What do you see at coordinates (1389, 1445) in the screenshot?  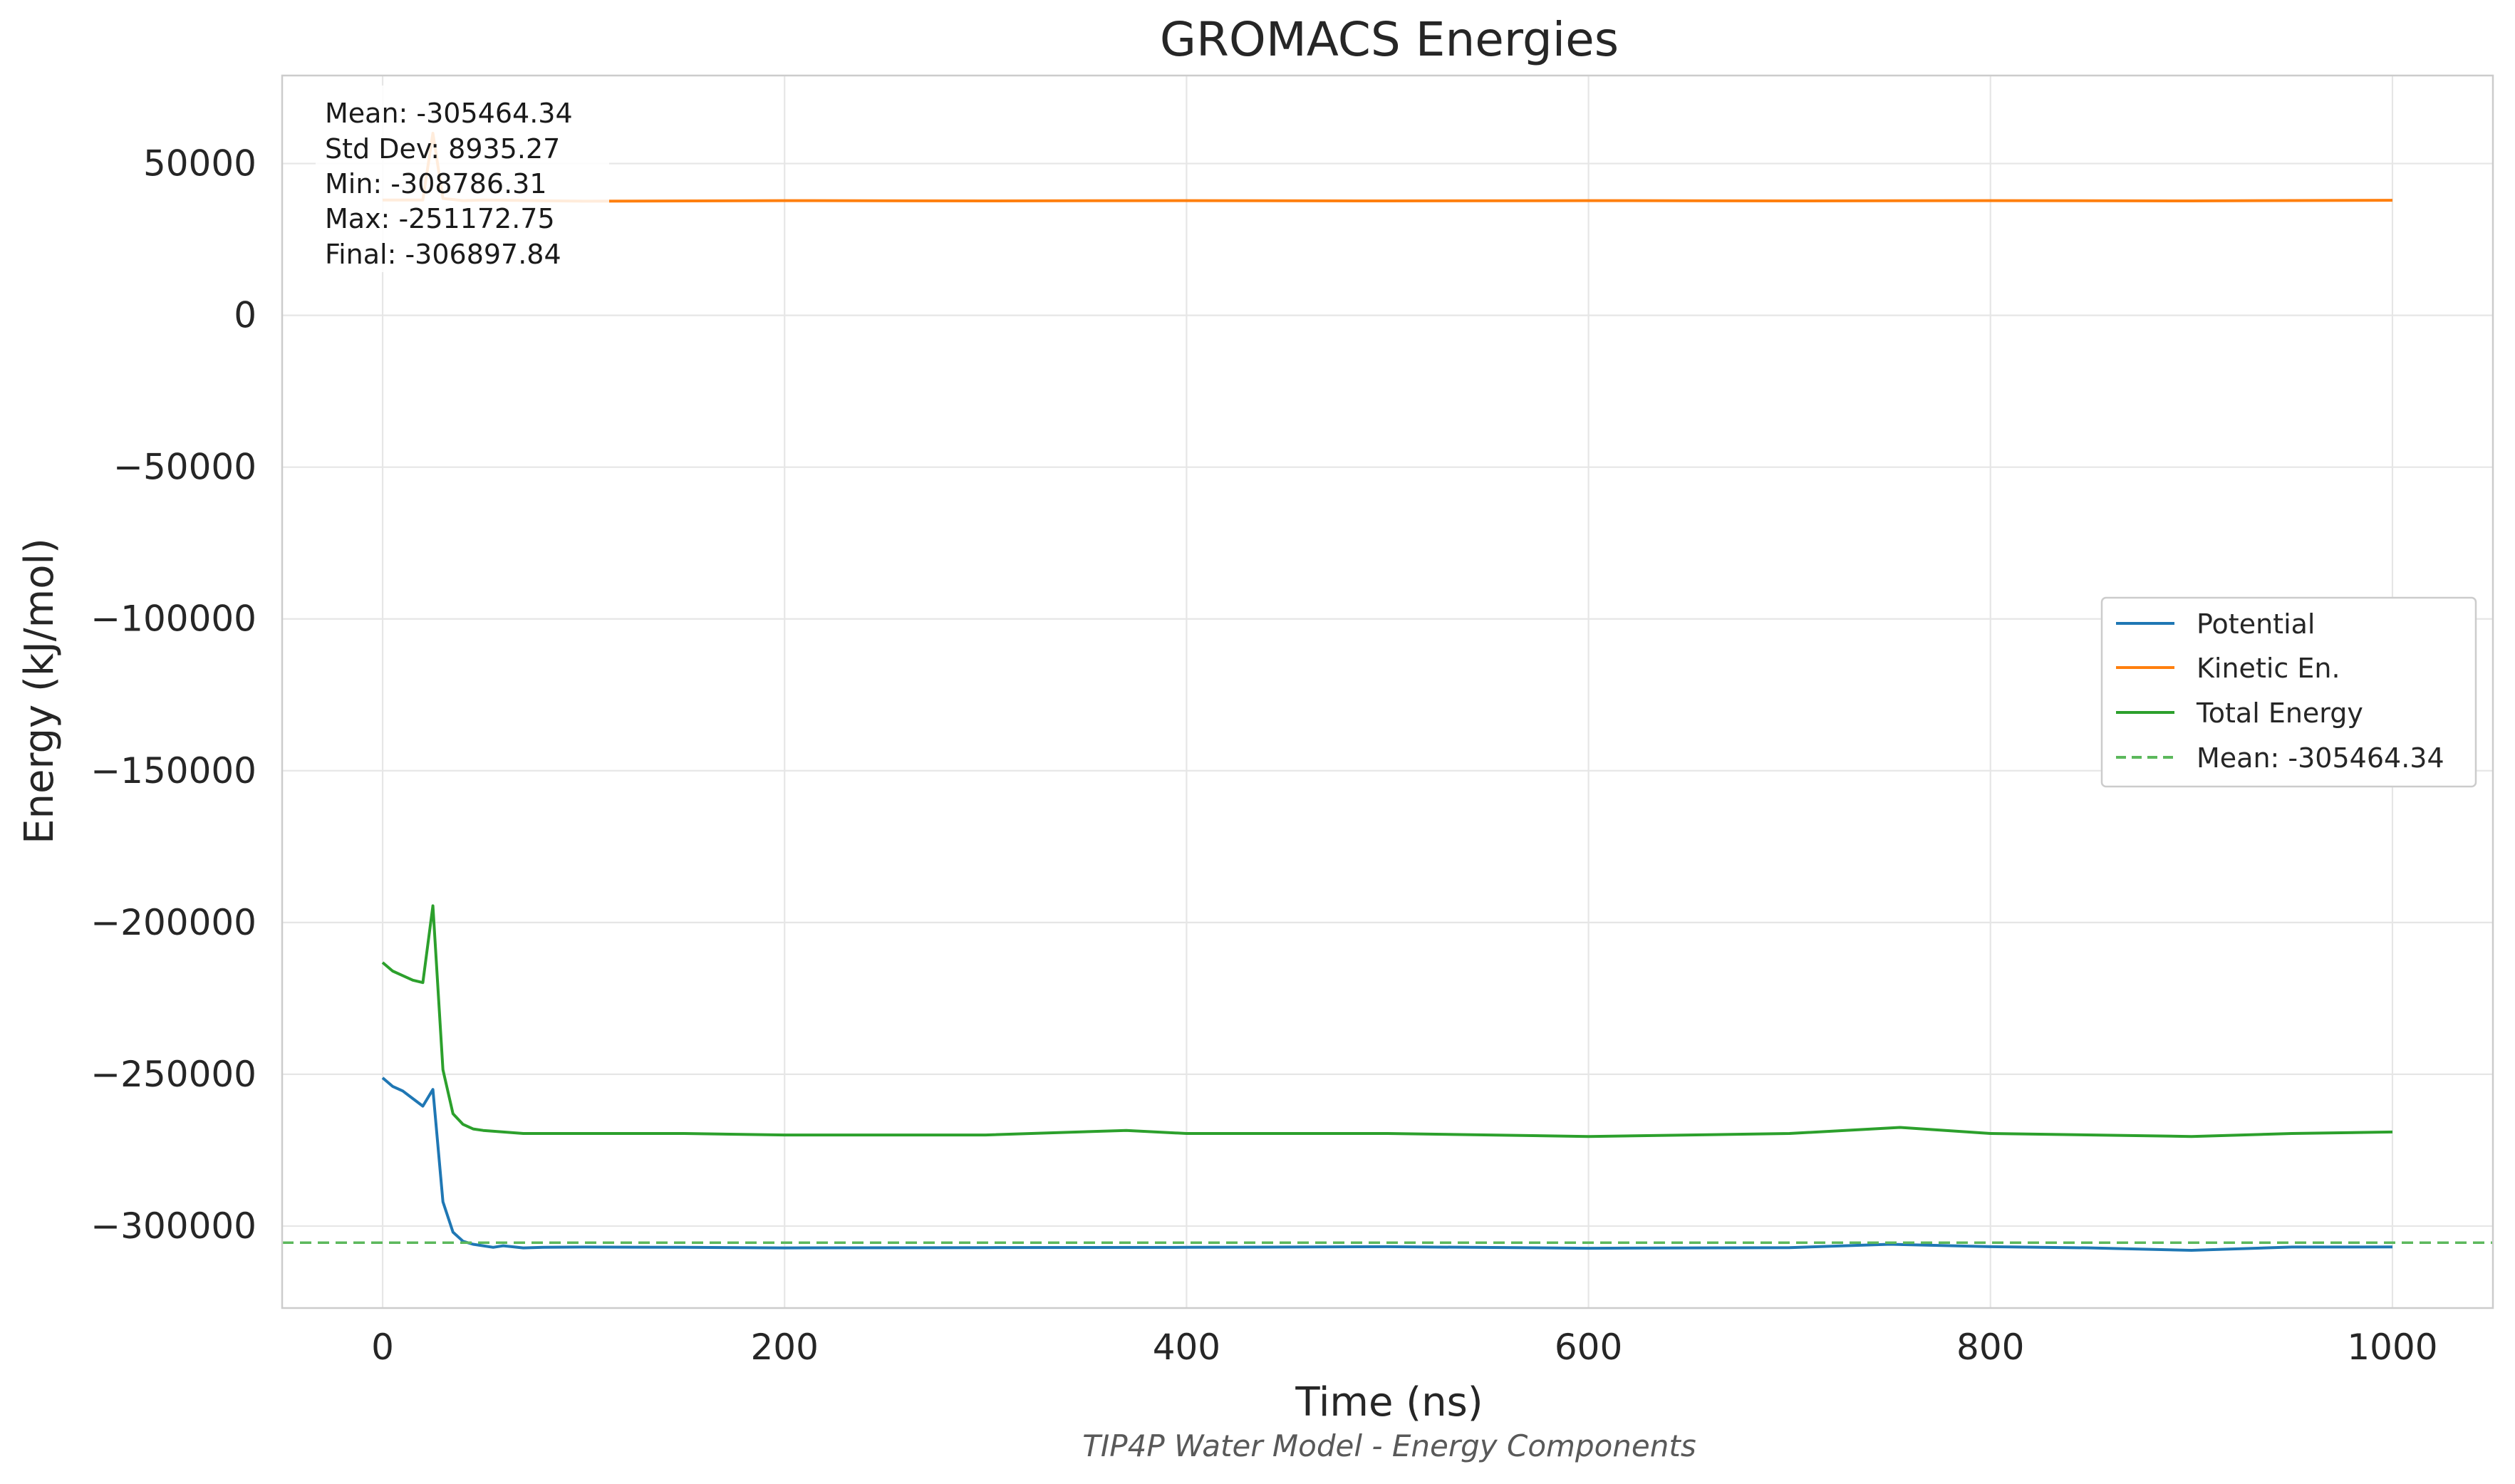 I see `chart-subtitle: TIP4P Water Model - Energy Components` at bounding box center [1389, 1445].